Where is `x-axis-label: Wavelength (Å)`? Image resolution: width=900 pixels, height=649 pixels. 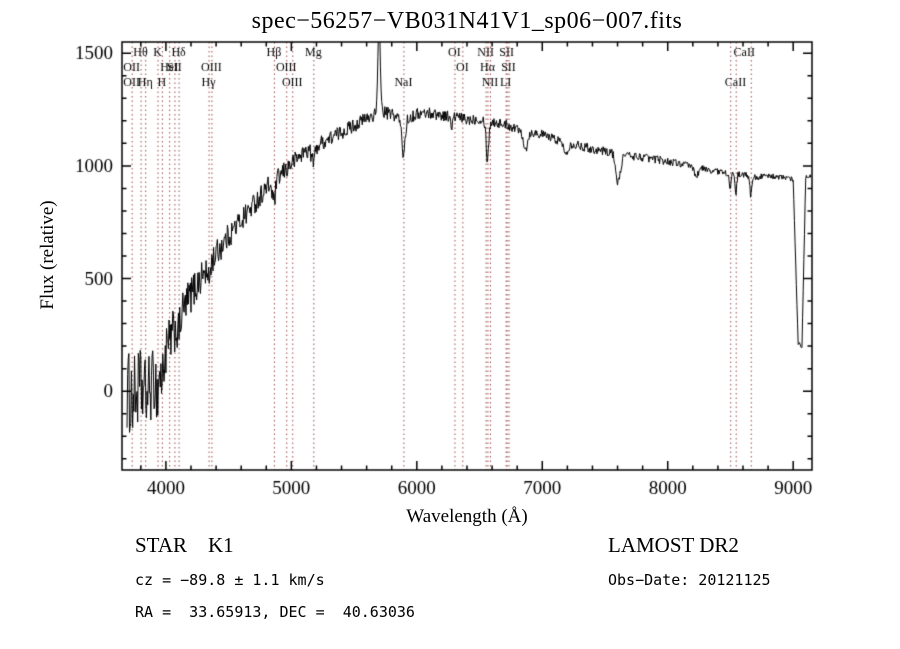 x-axis-label: Wavelength (Å) is located at coordinates (467, 516).